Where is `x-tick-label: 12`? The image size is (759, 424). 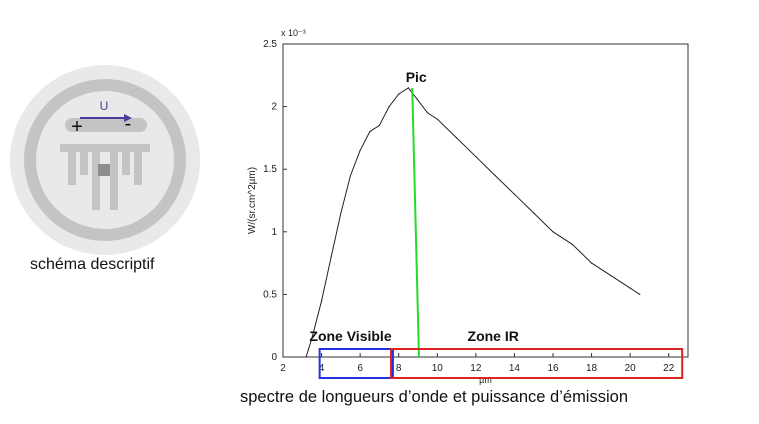
x-tick-label: 12 is located at coordinates (476, 368).